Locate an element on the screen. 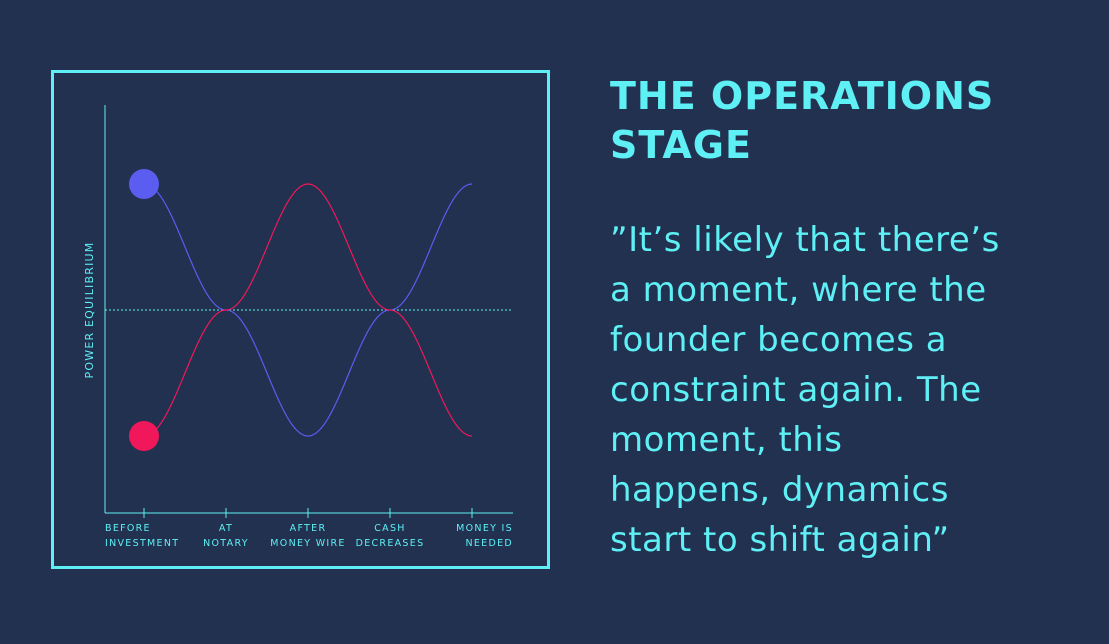 The width and height of the screenshot is (1109, 644). quote-line: a moment, where the is located at coordinates (798, 290).